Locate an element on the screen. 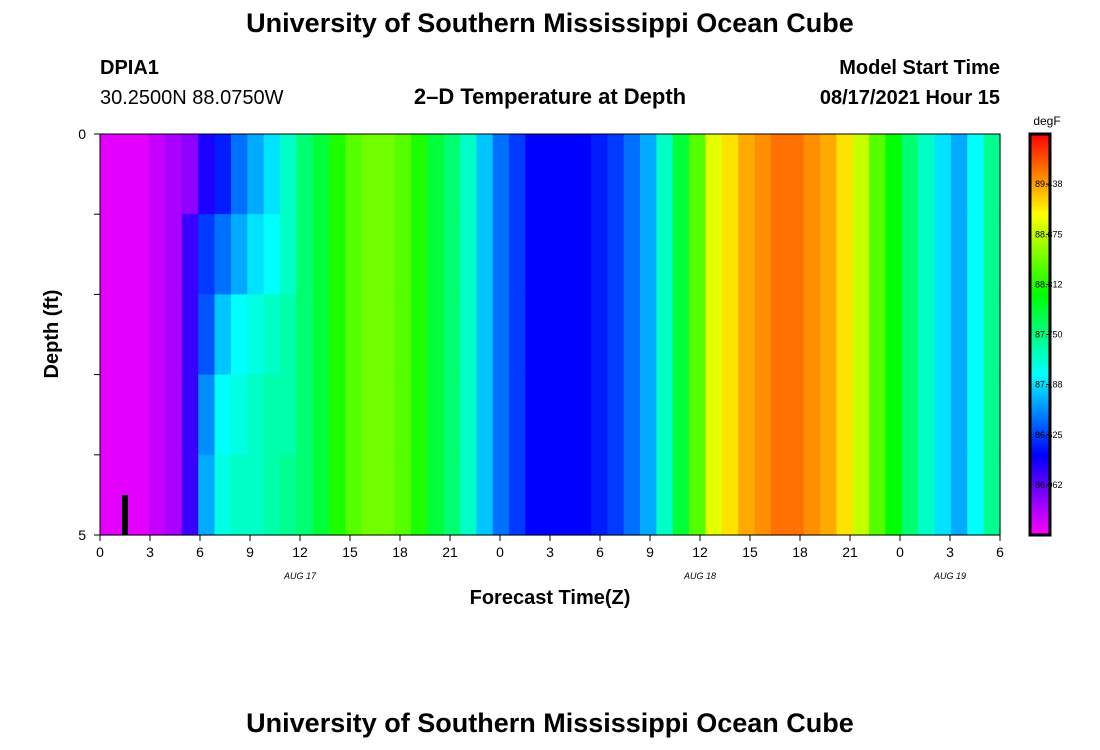  date-label: AUG 17 is located at coordinates (300, 576).